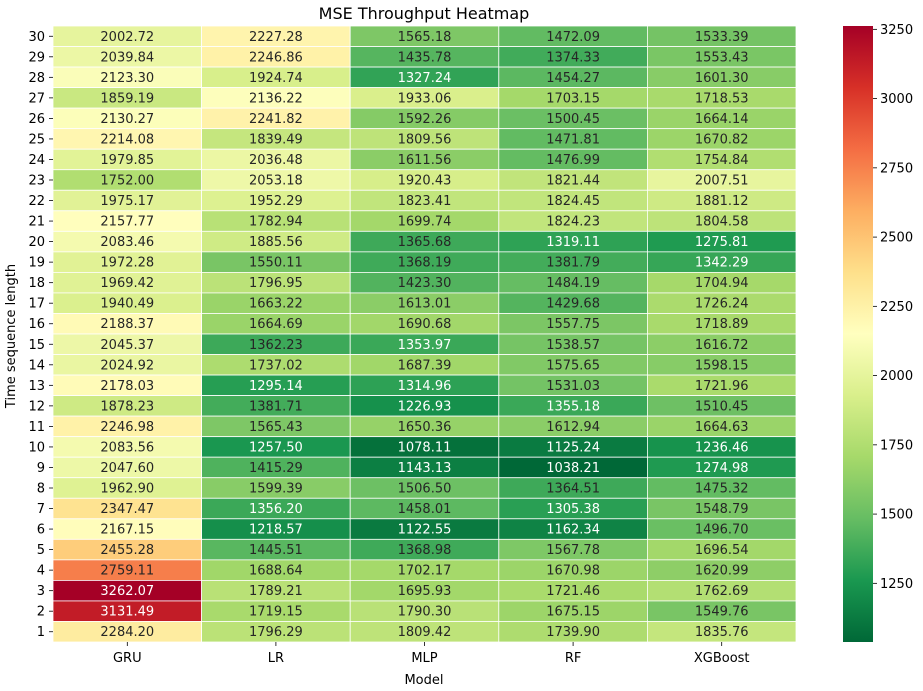 The width and height of the screenshot is (923, 691). What do you see at coordinates (276, 489) in the screenshot?
I see `cell-value-label: 1599.39` at bounding box center [276, 489].